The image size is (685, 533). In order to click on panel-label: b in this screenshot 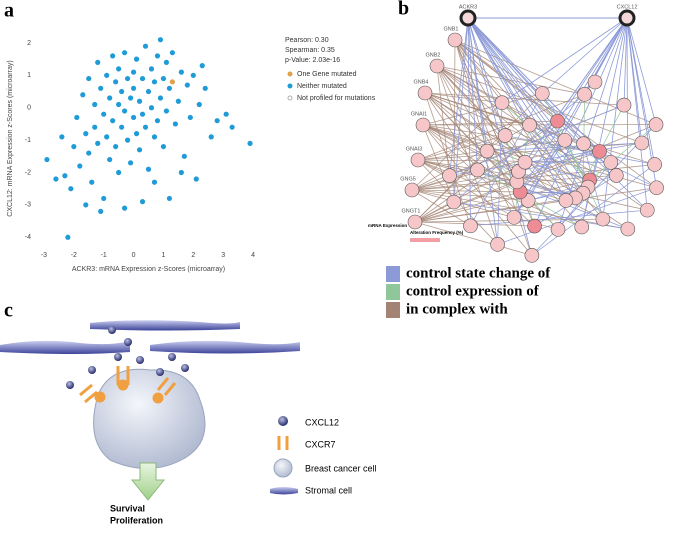, I will do `click(403, 10)`.